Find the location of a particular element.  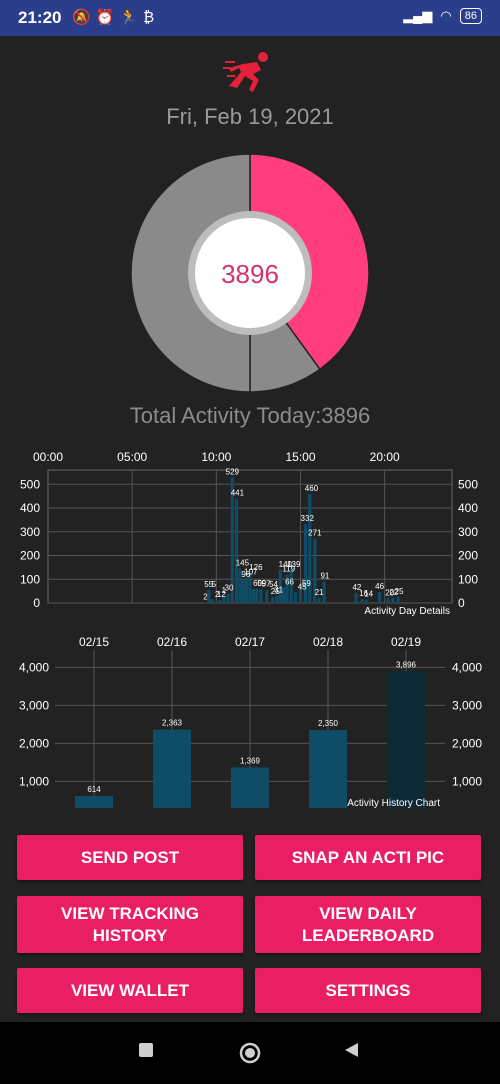

notification-icons: 🔕⏰🏃₿ is located at coordinates (115, 17).